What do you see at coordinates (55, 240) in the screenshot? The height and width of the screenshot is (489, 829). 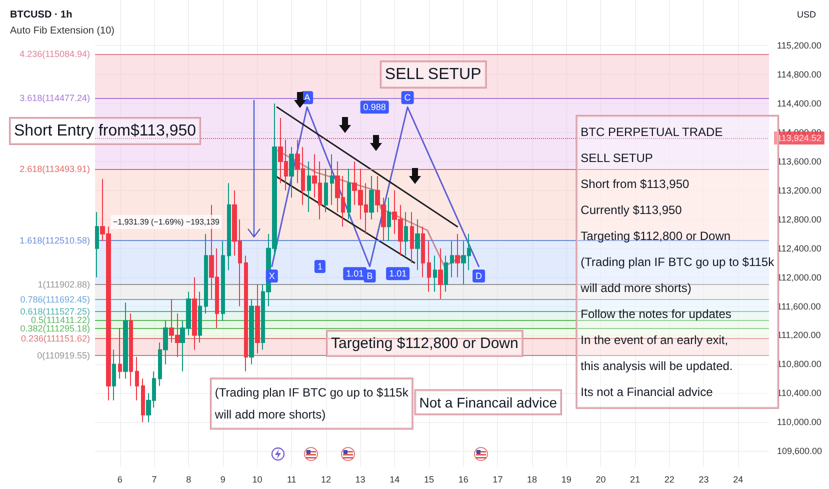 I see `ref-line-label: 1.618(112510.58)` at bounding box center [55, 240].